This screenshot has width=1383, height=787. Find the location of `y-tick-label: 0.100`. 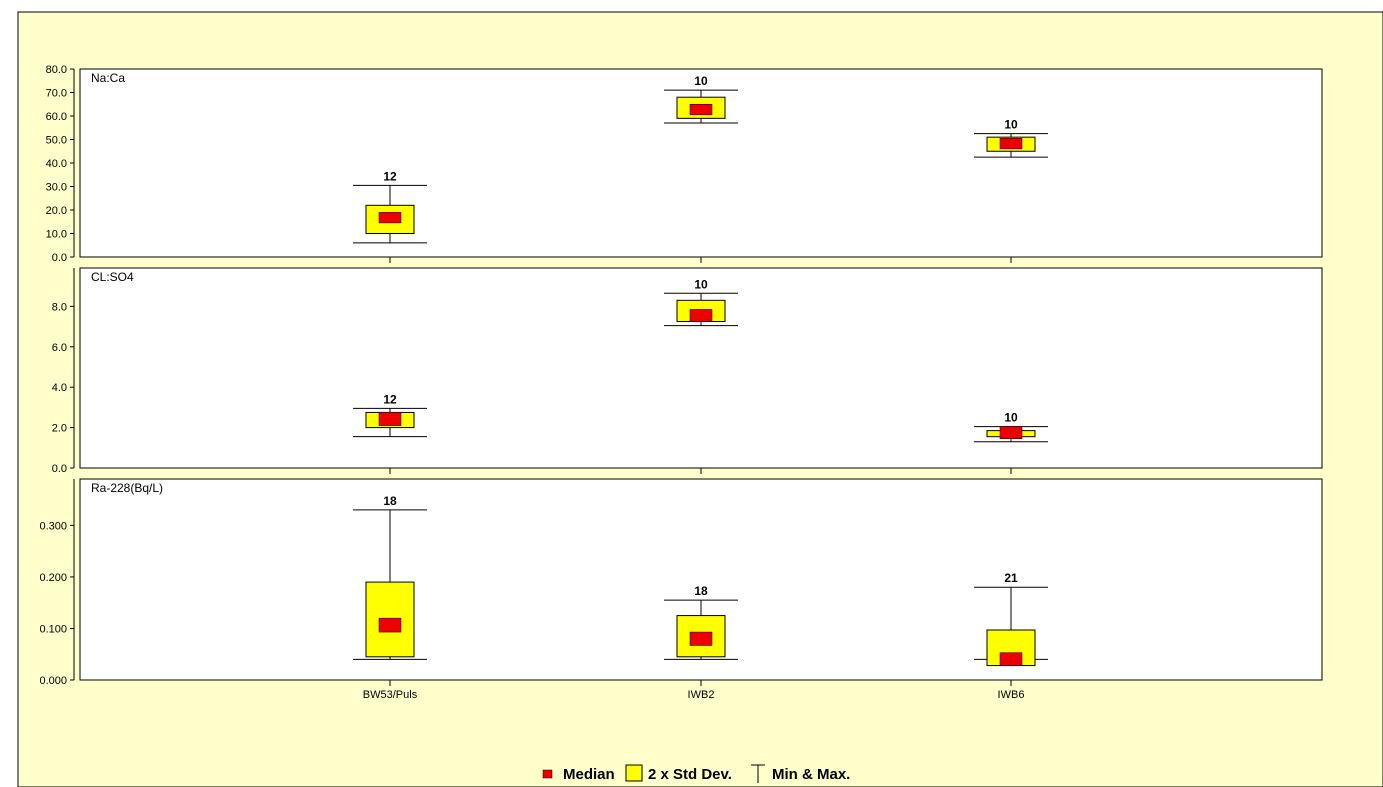

y-tick-label: 0.100 is located at coordinates (53, 629).